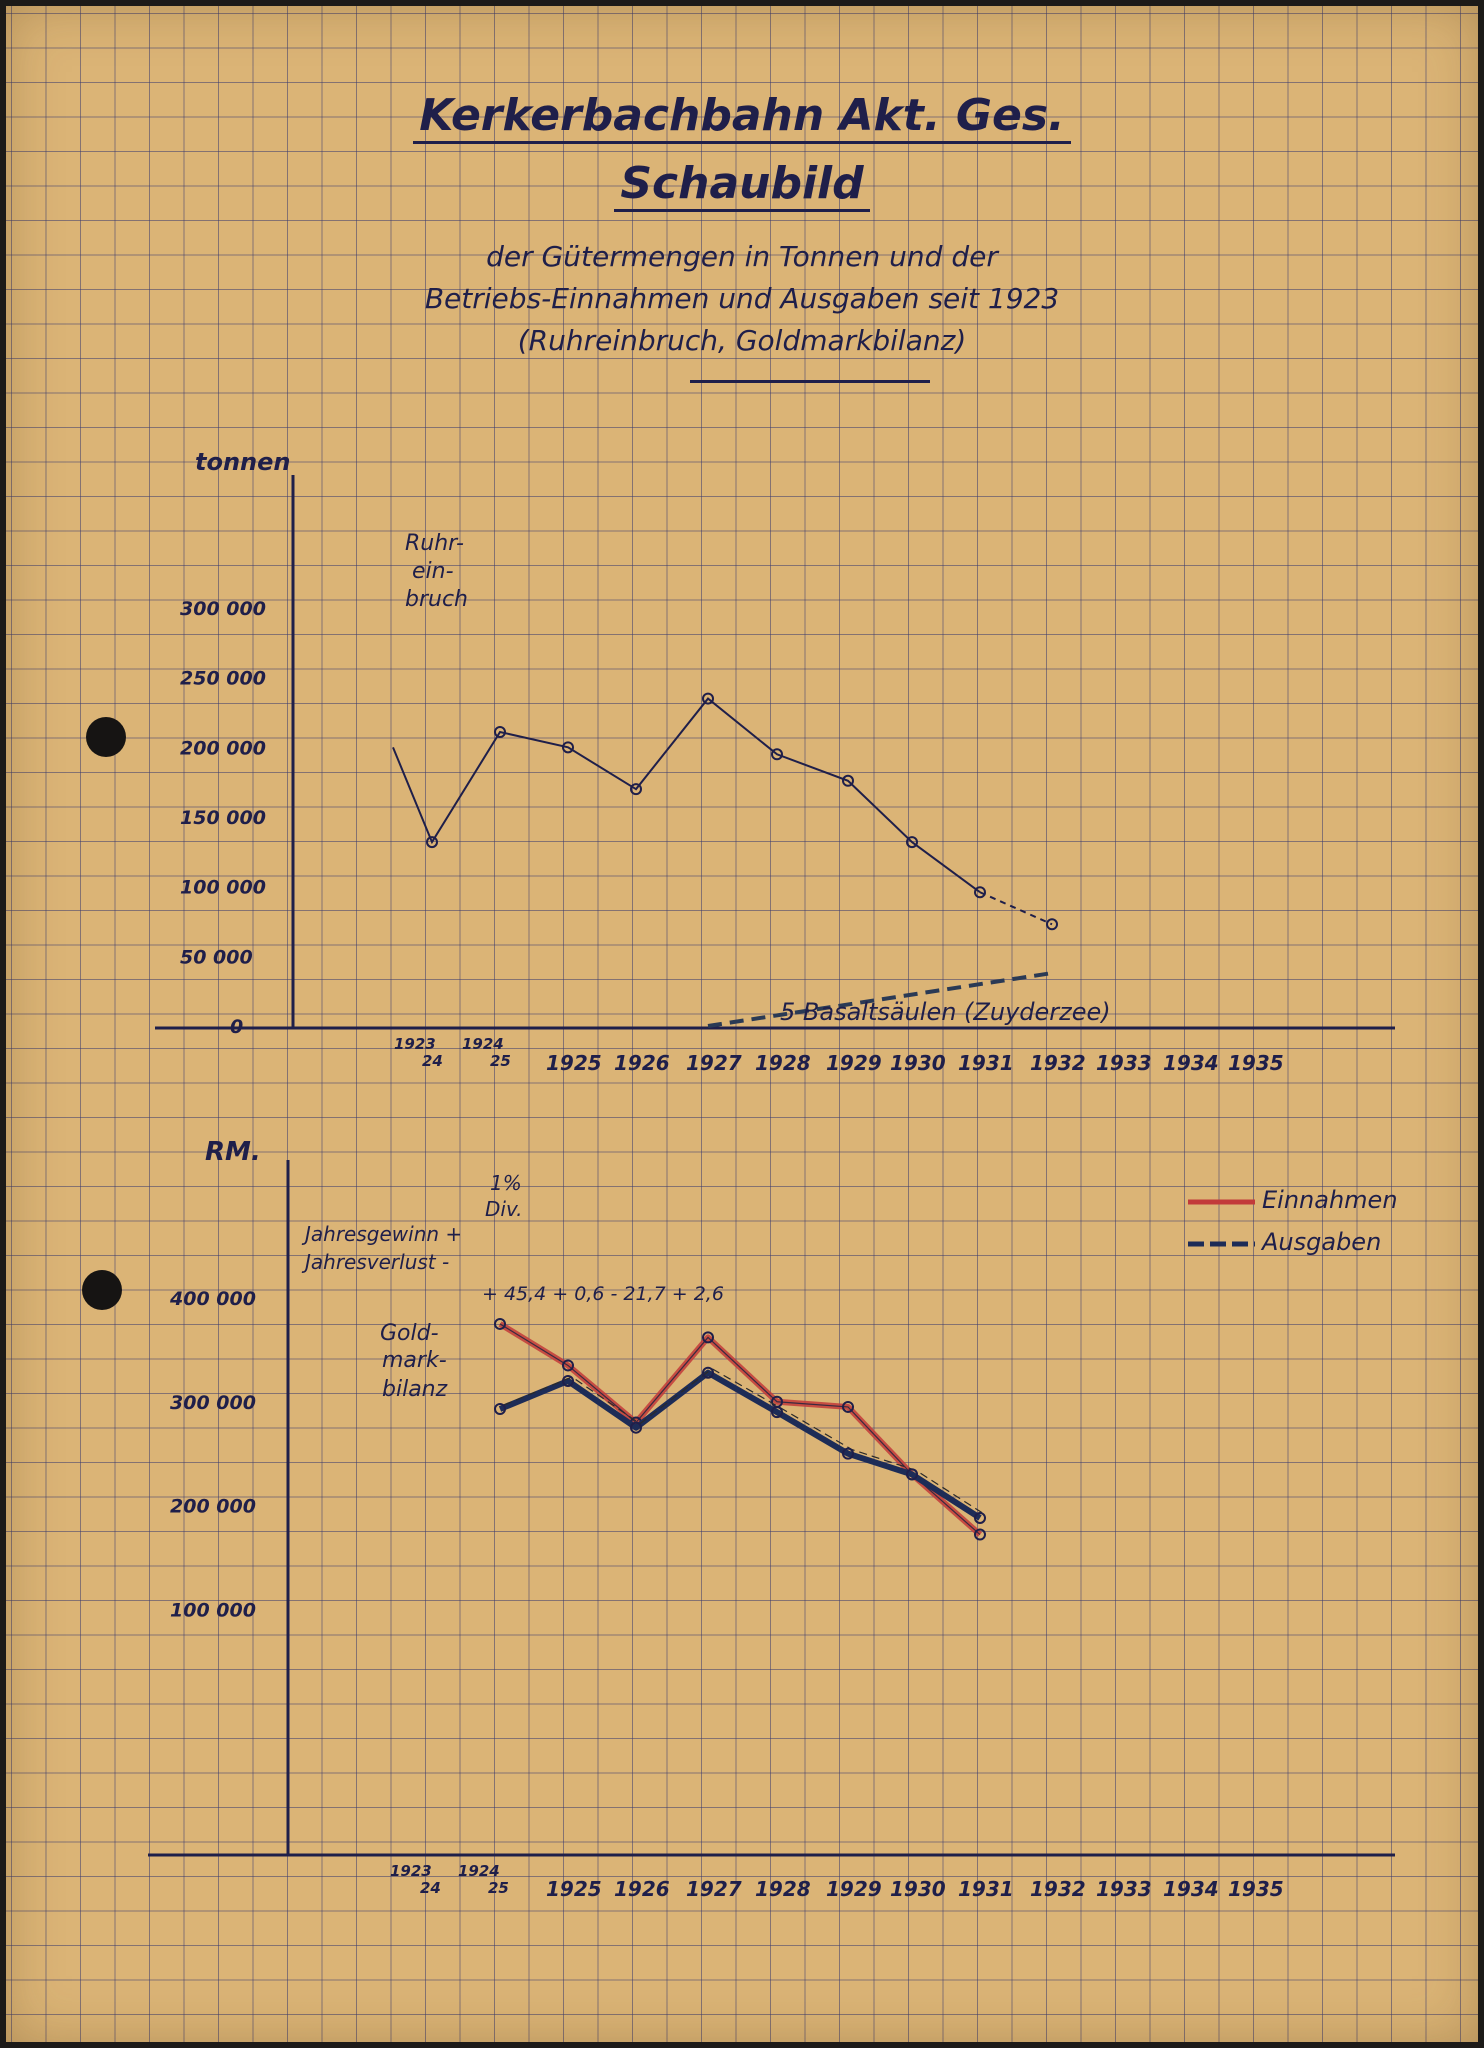 This screenshot has width=1484, height=2048. What do you see at coordinates (504, 1209) in the screenshot?
I see `annotation-dividend-2: Div.` at bounding box center [504, 1209].